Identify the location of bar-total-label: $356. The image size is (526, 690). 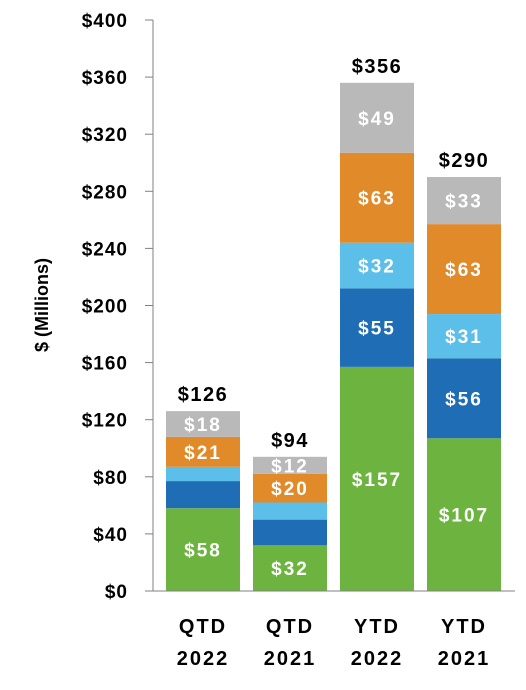
(377, 67).